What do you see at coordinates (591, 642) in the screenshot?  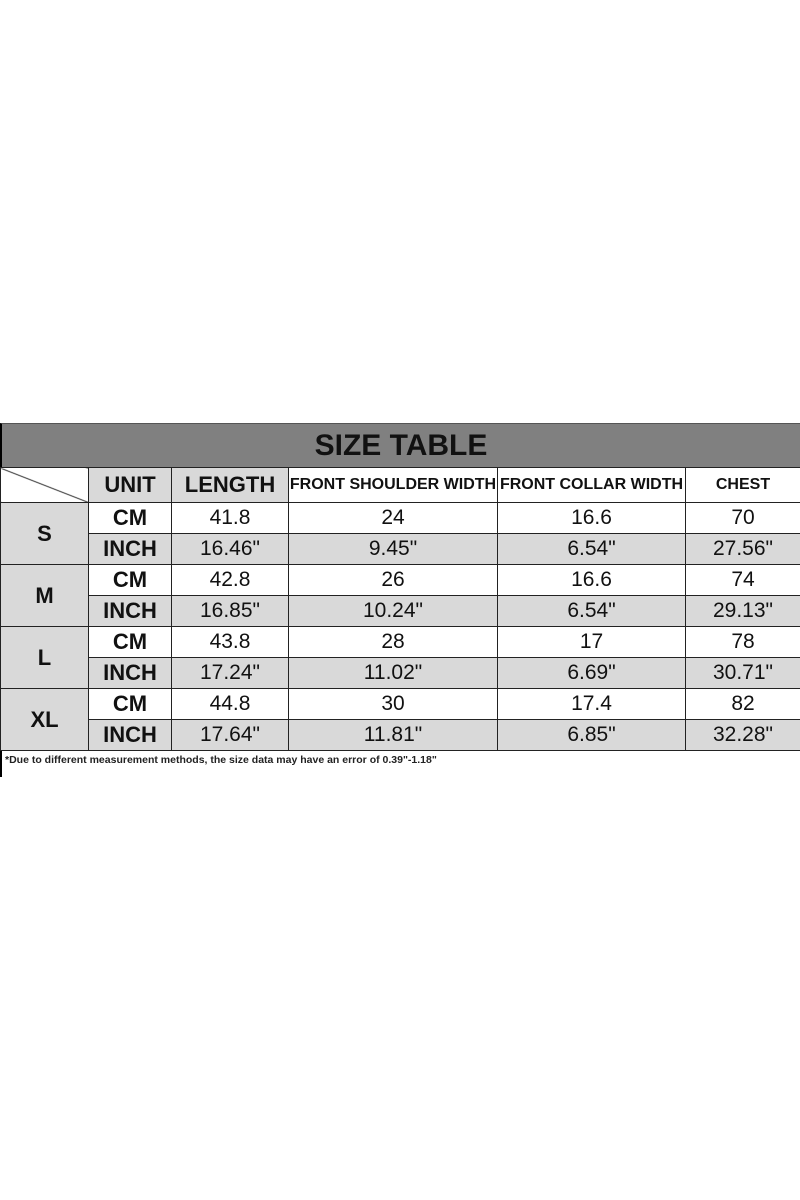 I see `value-cell: 17` at bounding box center [591, 642].